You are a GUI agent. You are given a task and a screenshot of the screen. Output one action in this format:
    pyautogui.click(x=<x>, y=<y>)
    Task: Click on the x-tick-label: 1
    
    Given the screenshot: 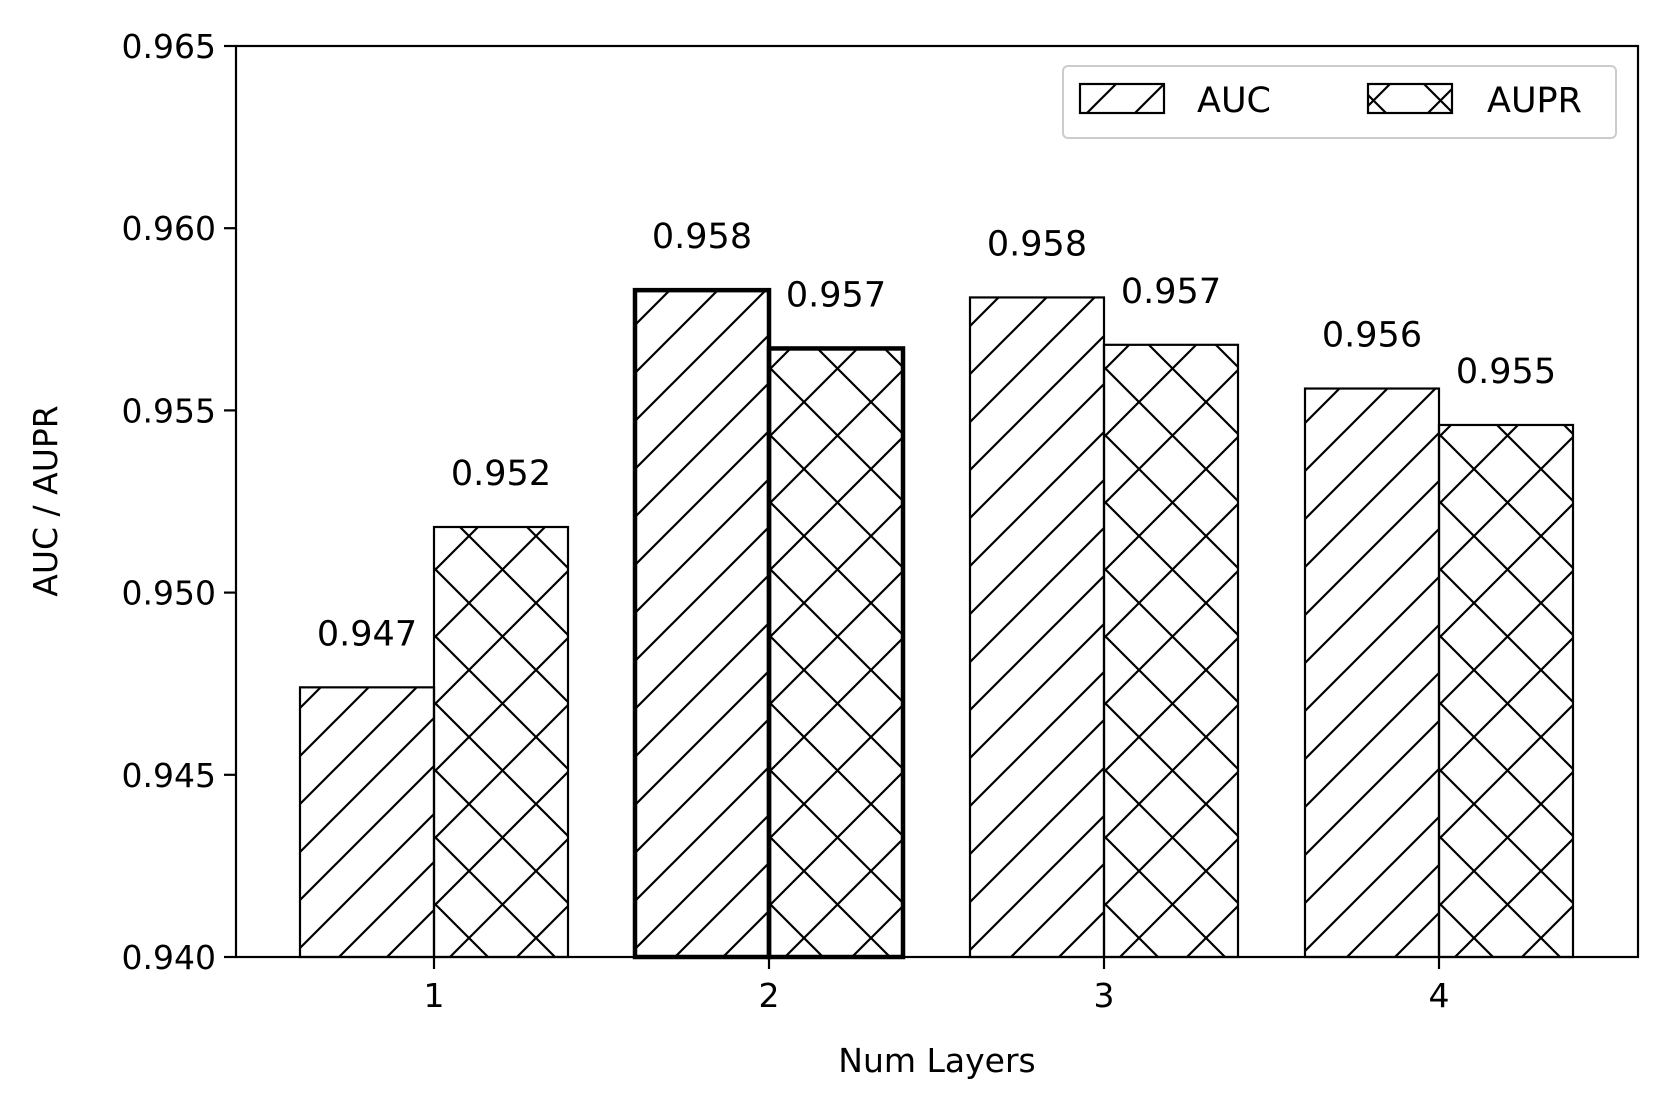 What is the action you would take?
    pyautogui.click(x=434, y=995)
    